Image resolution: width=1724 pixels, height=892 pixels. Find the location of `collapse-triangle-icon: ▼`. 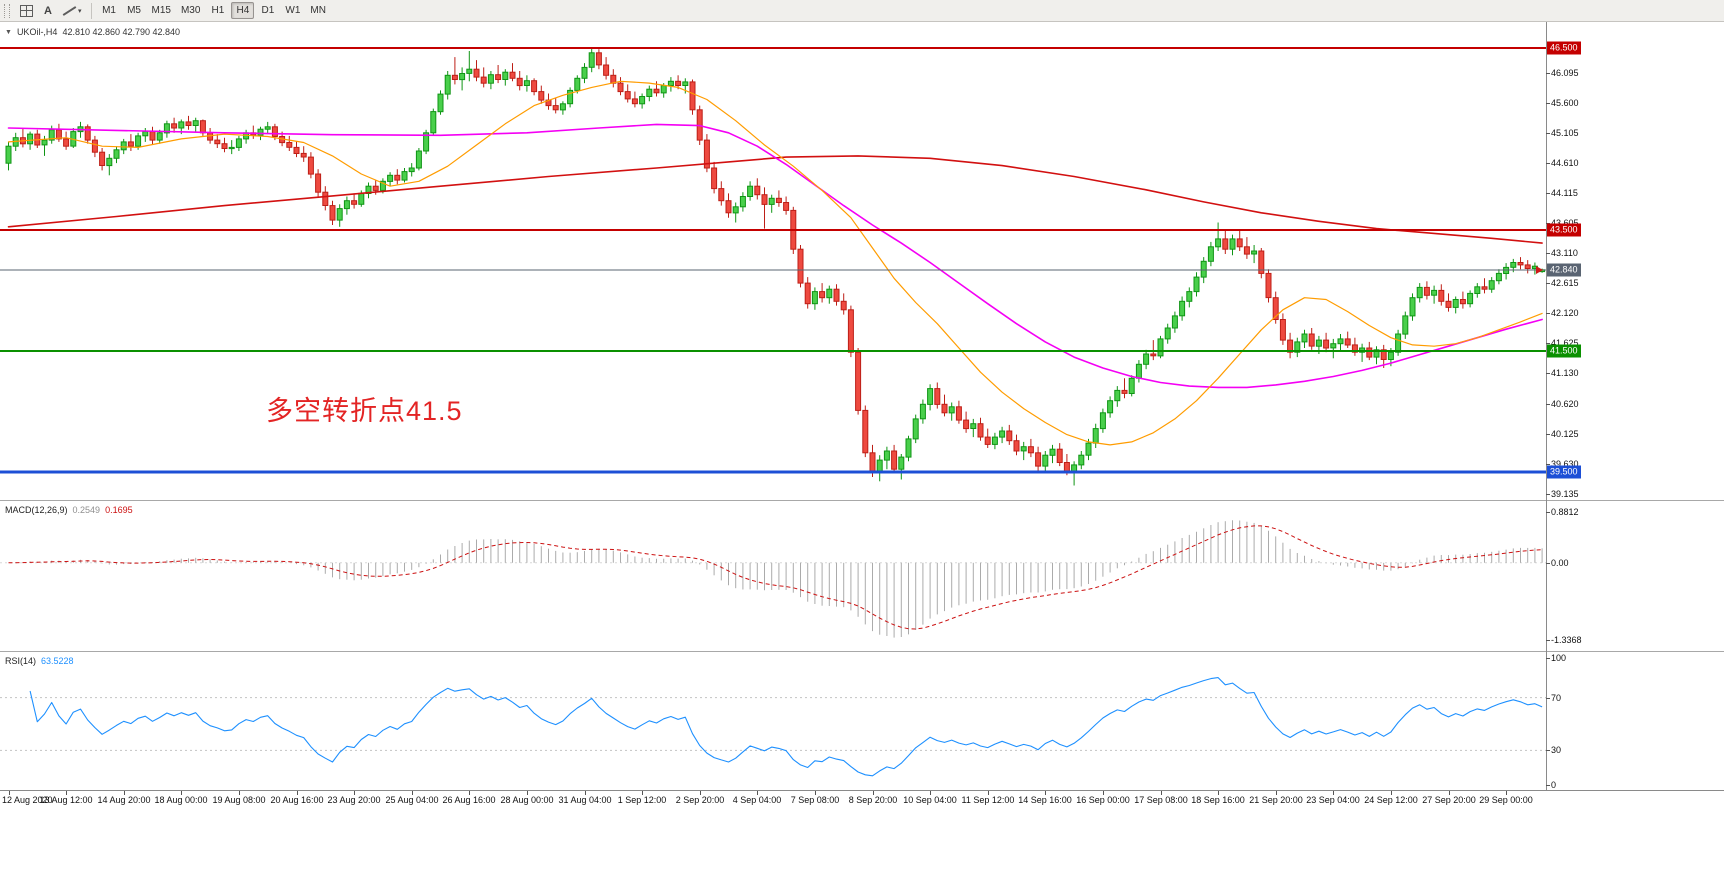

collapse-triangle-icon: ▼ is located at coordinates (8, 32).